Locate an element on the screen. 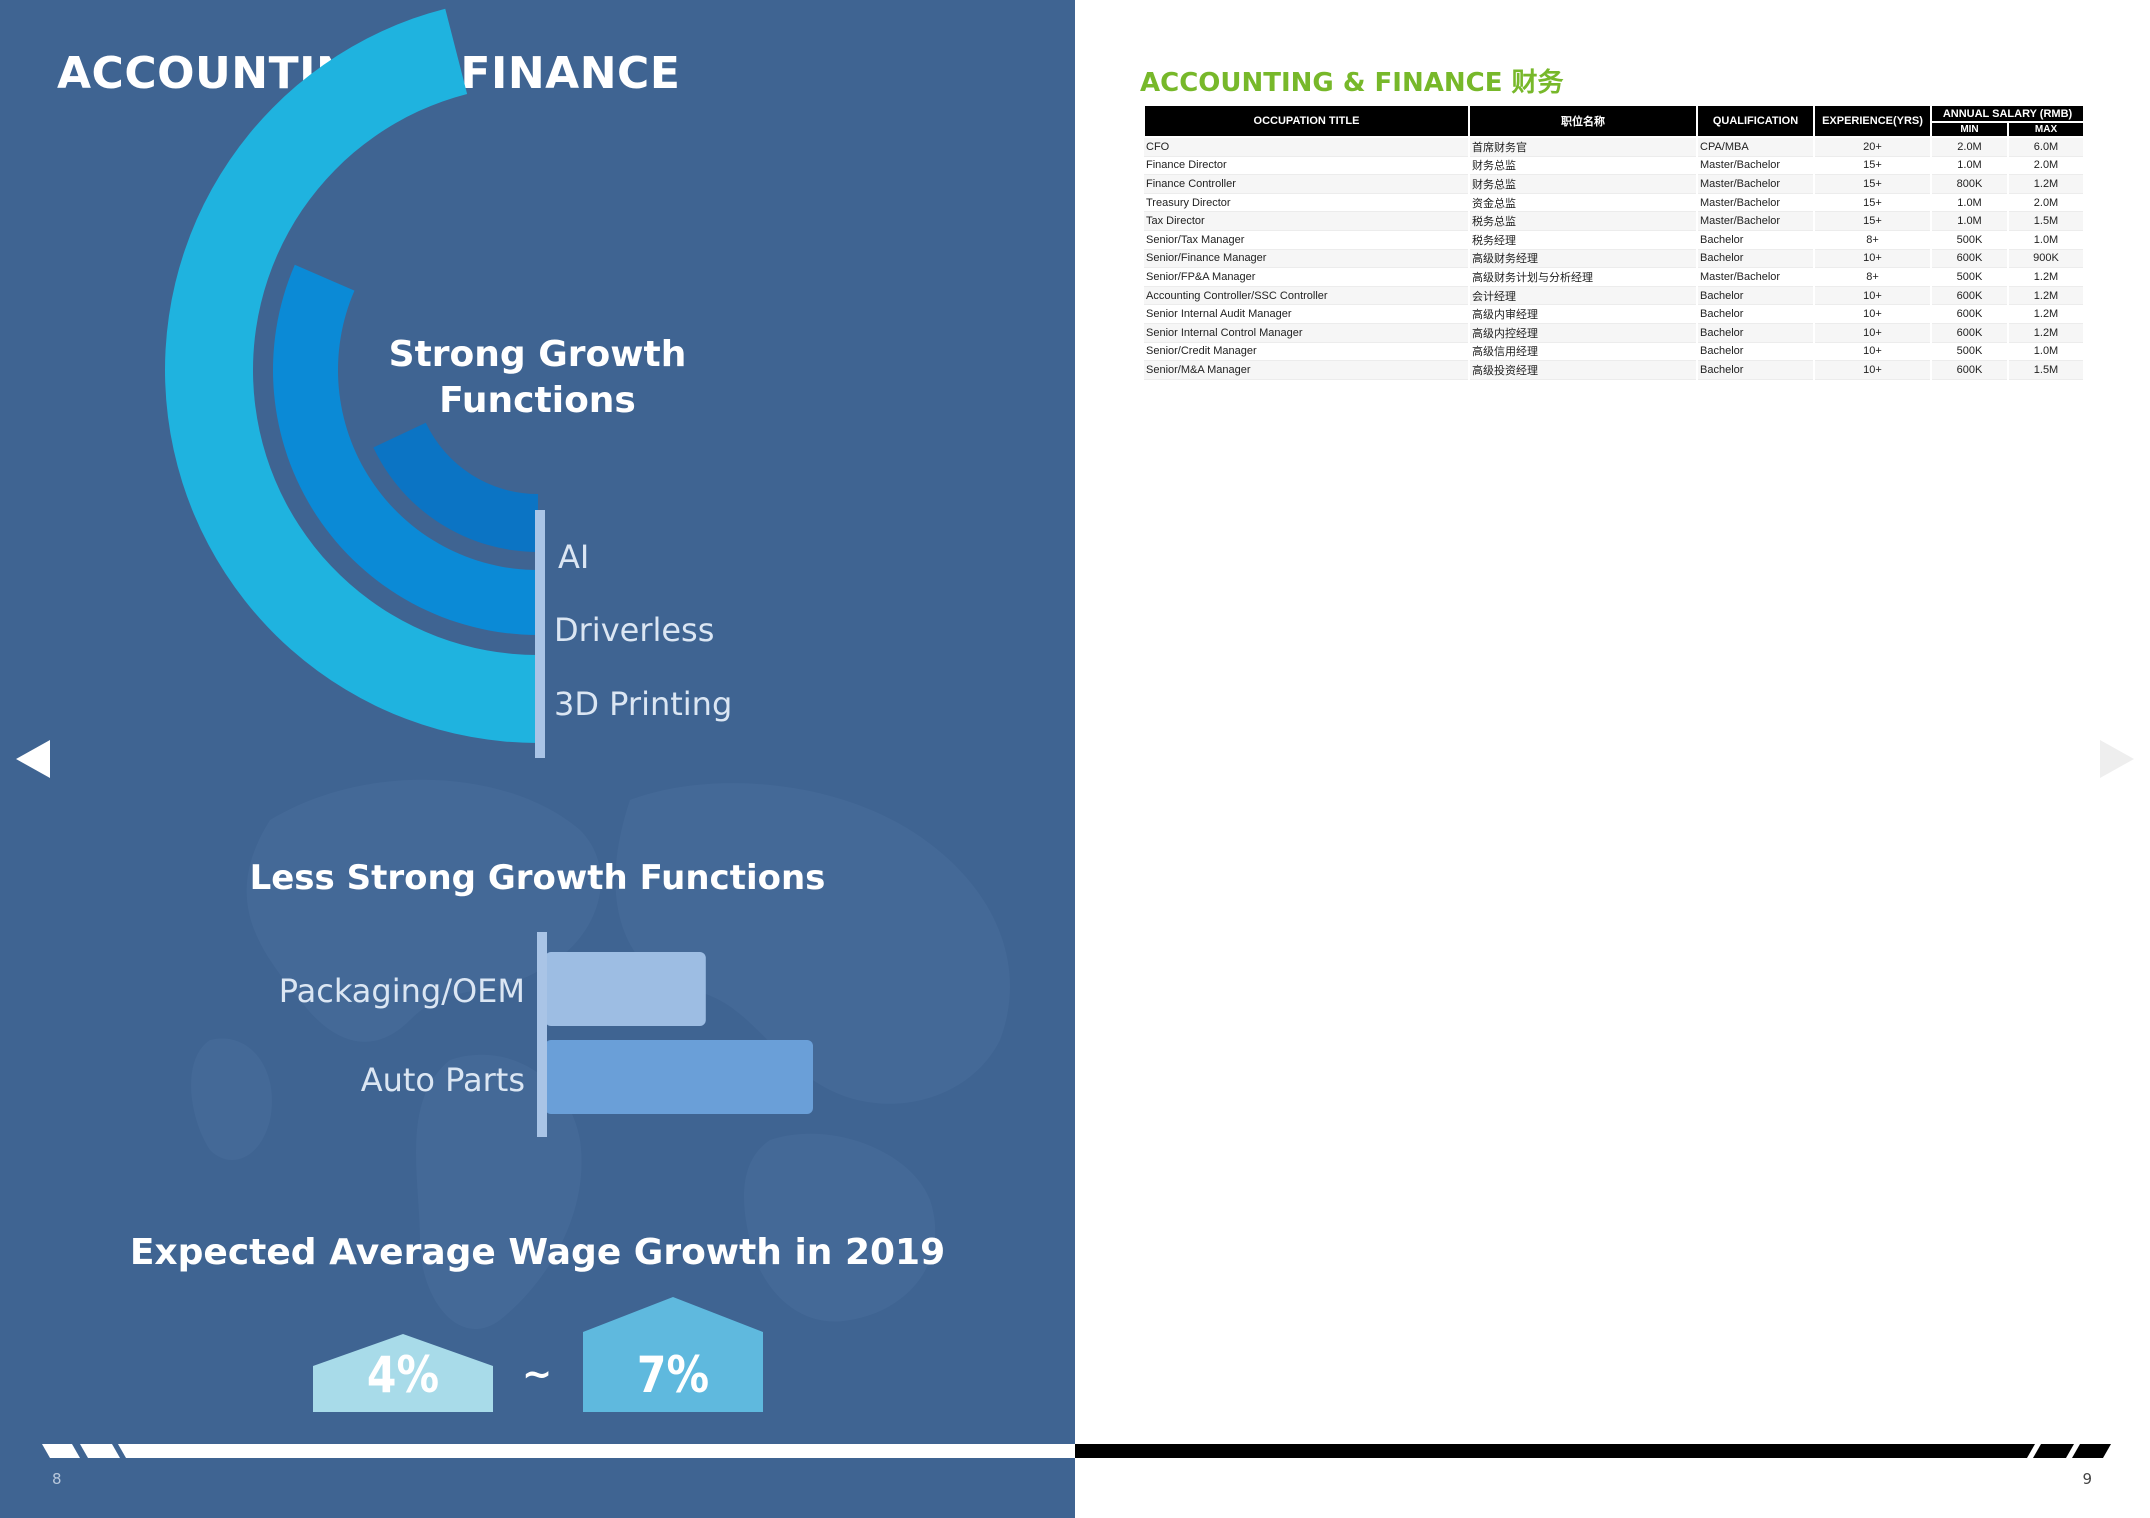 The width and height of the screenshot is (2150, 1518). wage-growth-title: Expected Average Wage Growth in 2019 is located at coordinates (537, 1252).